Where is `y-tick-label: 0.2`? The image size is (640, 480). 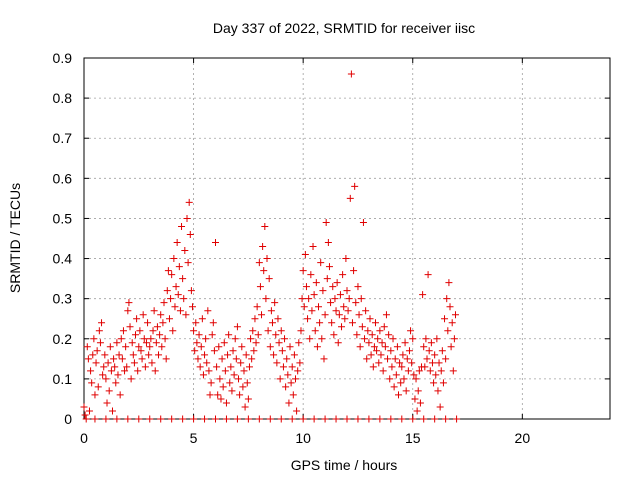
y-tick-label: 0.2 is located at coordinates (63, 339).